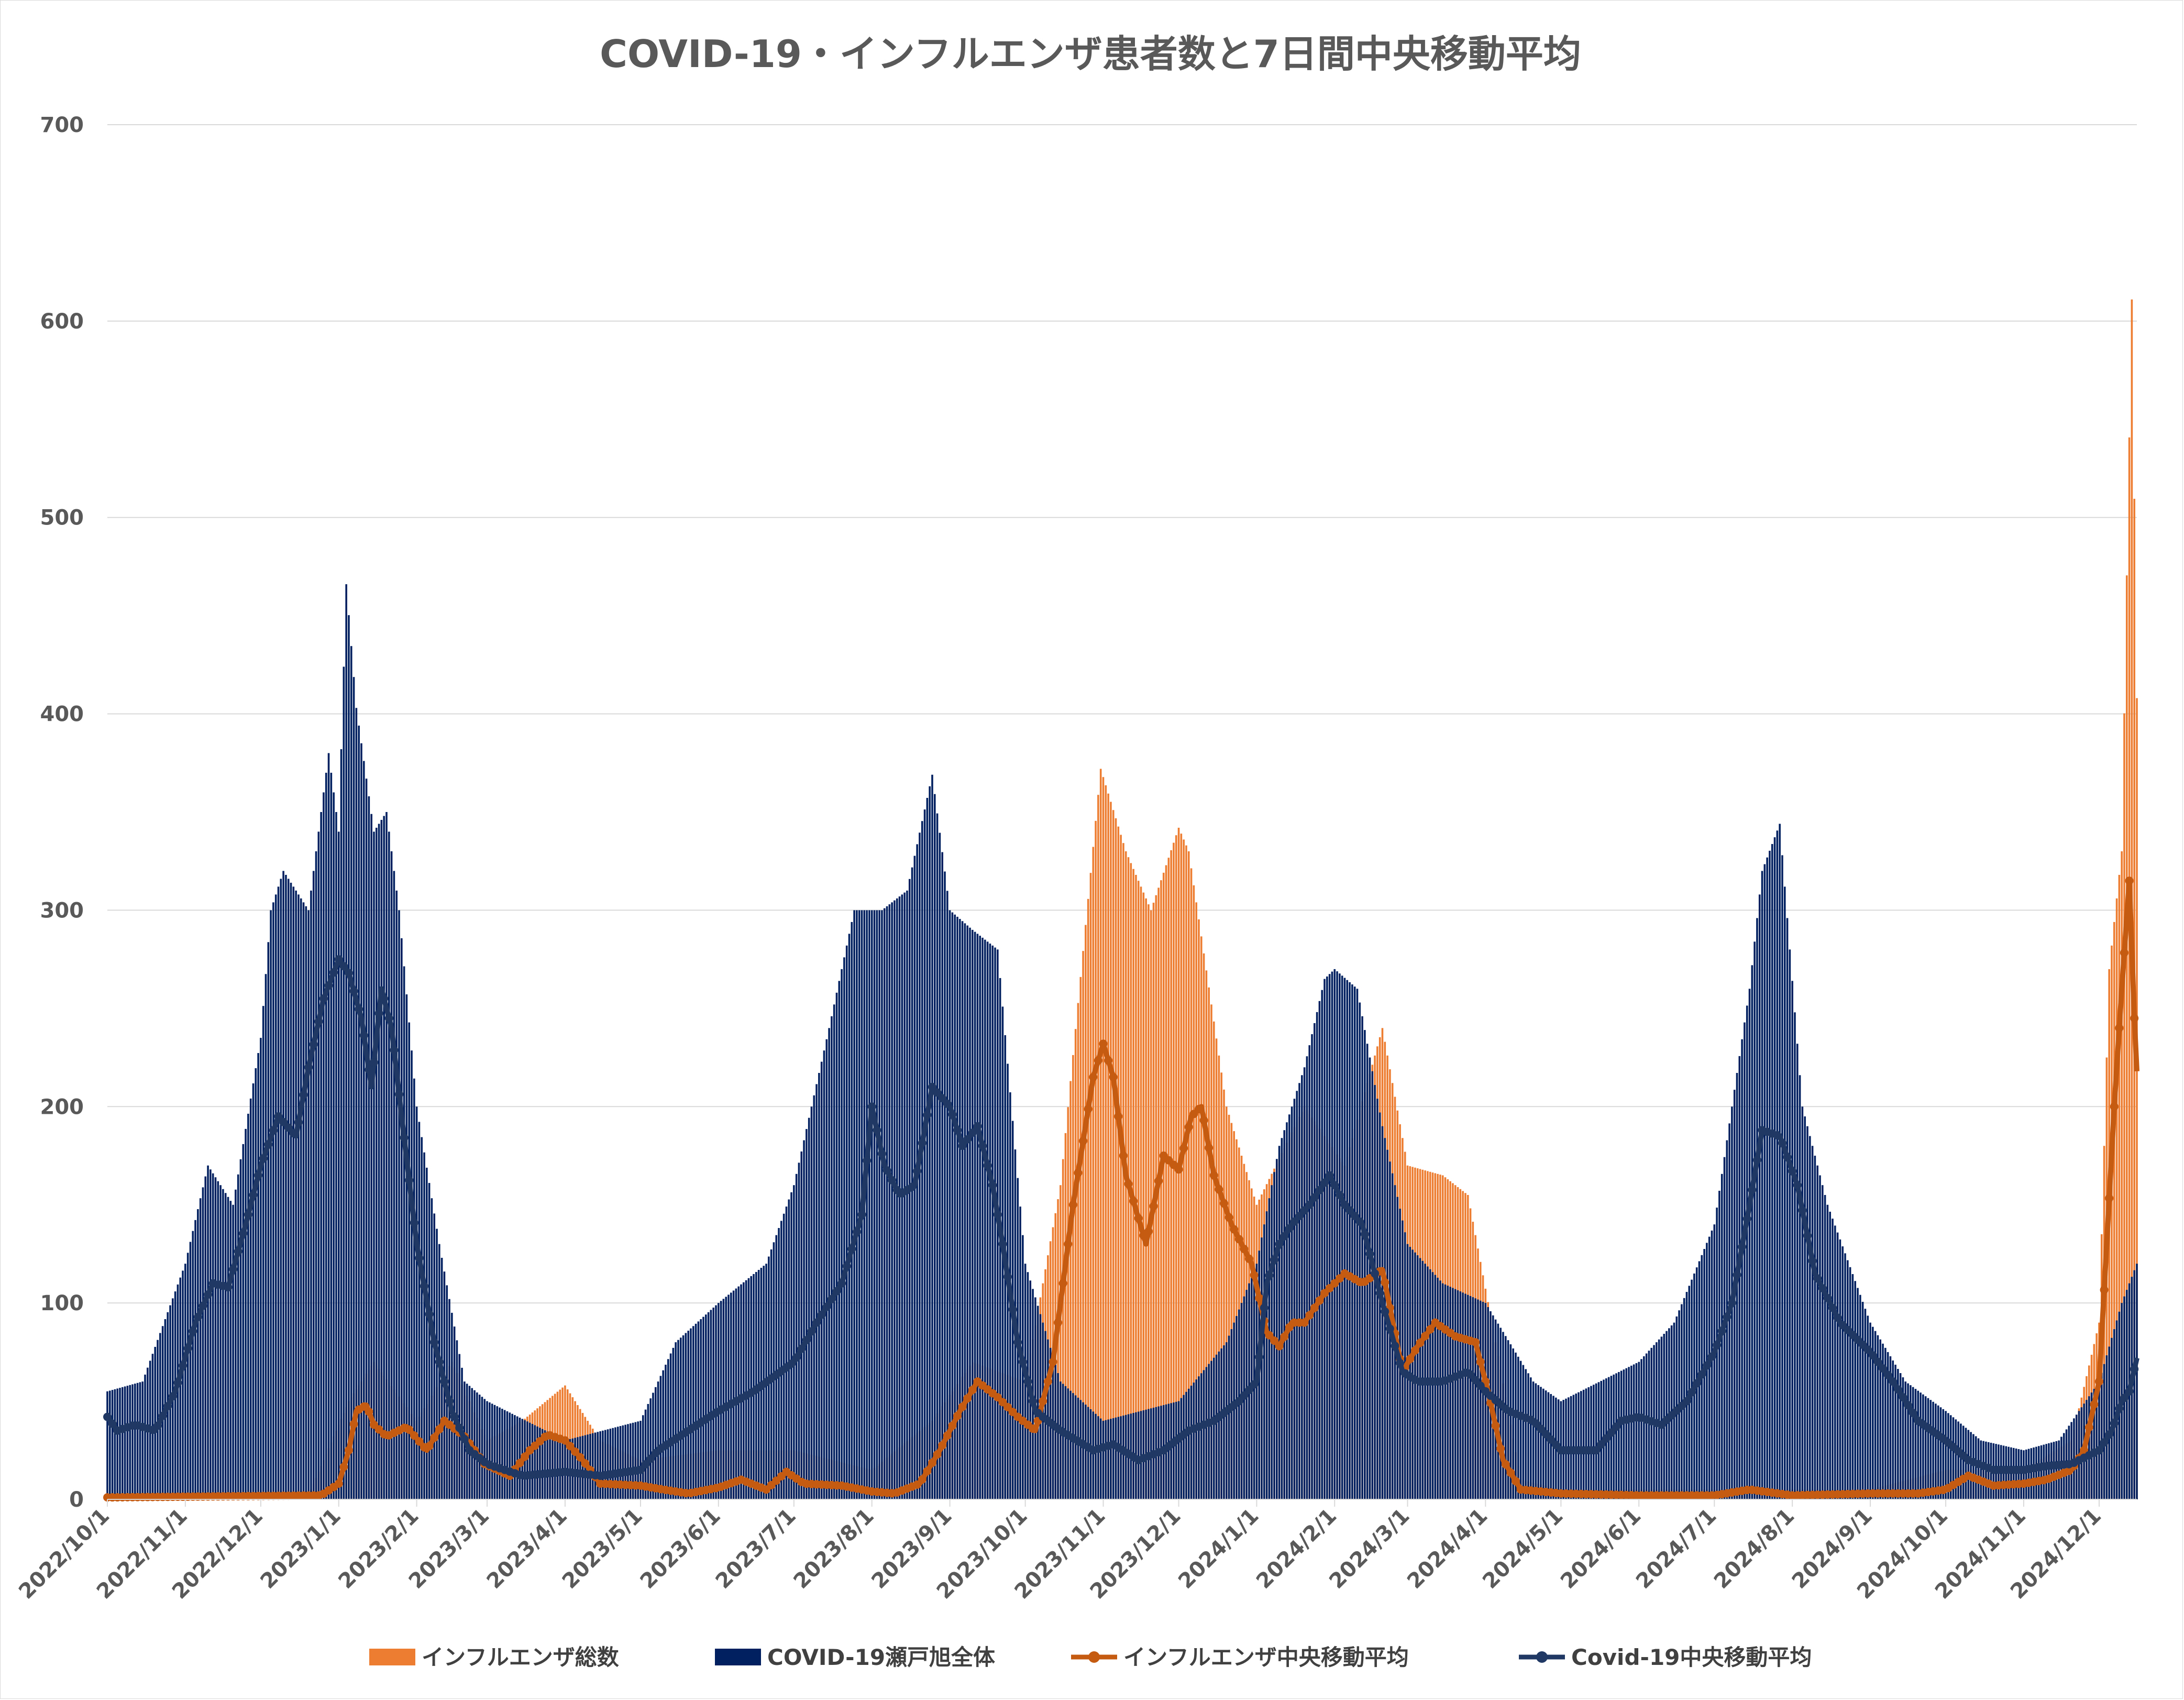  I want to click on chart-title: COVID-19・インフルエンザ患者数と7日間中央移動平均, so click(1091, 54).